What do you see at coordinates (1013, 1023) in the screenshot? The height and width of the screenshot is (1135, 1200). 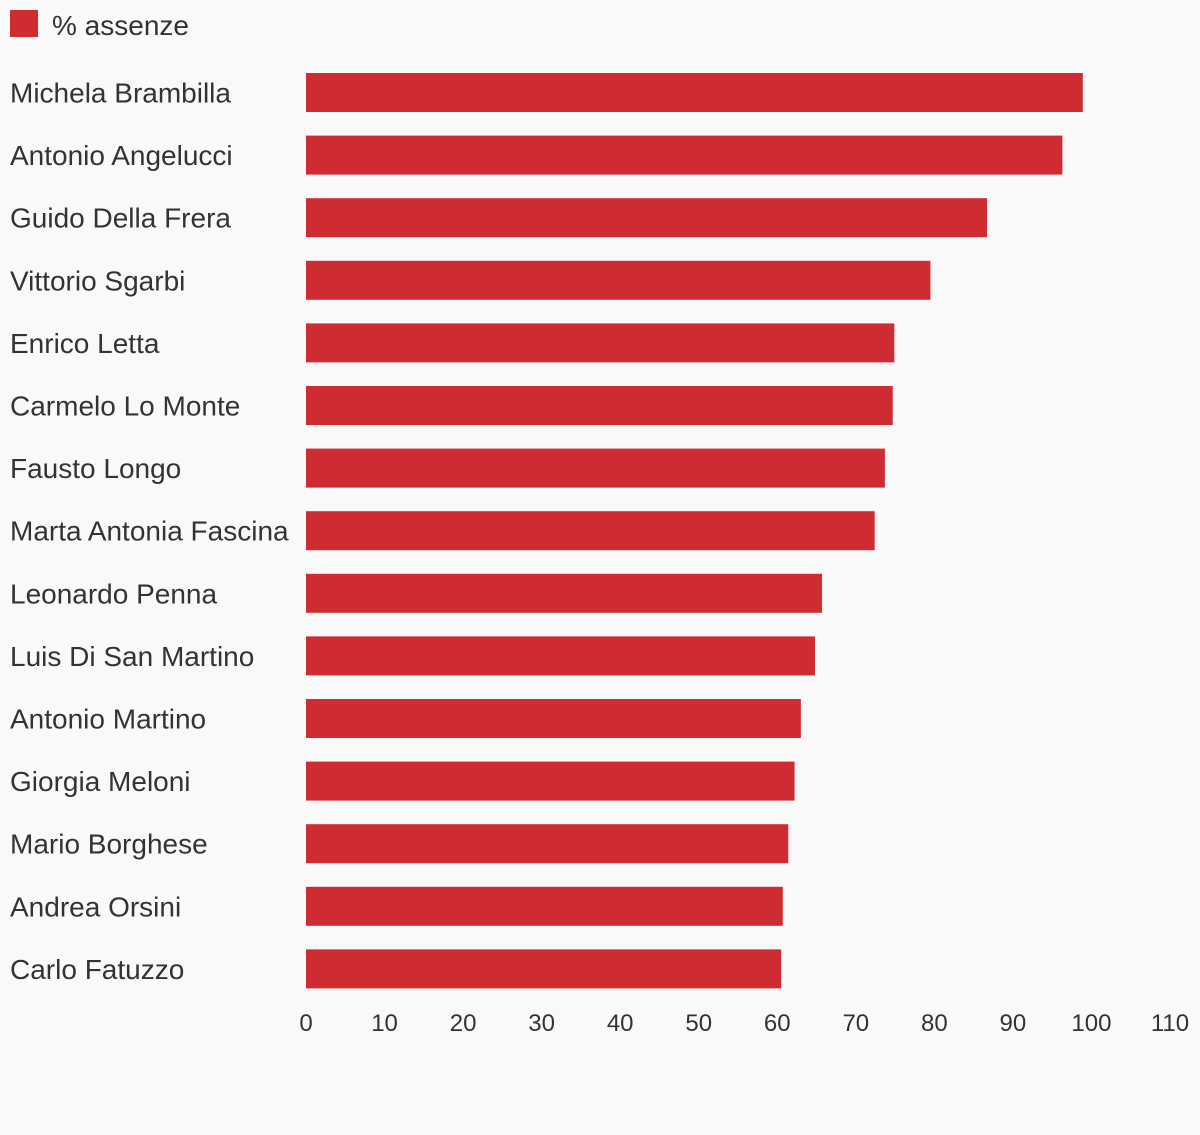 I see `x-tick-label: 90` at bounding box center [1013, 1023].